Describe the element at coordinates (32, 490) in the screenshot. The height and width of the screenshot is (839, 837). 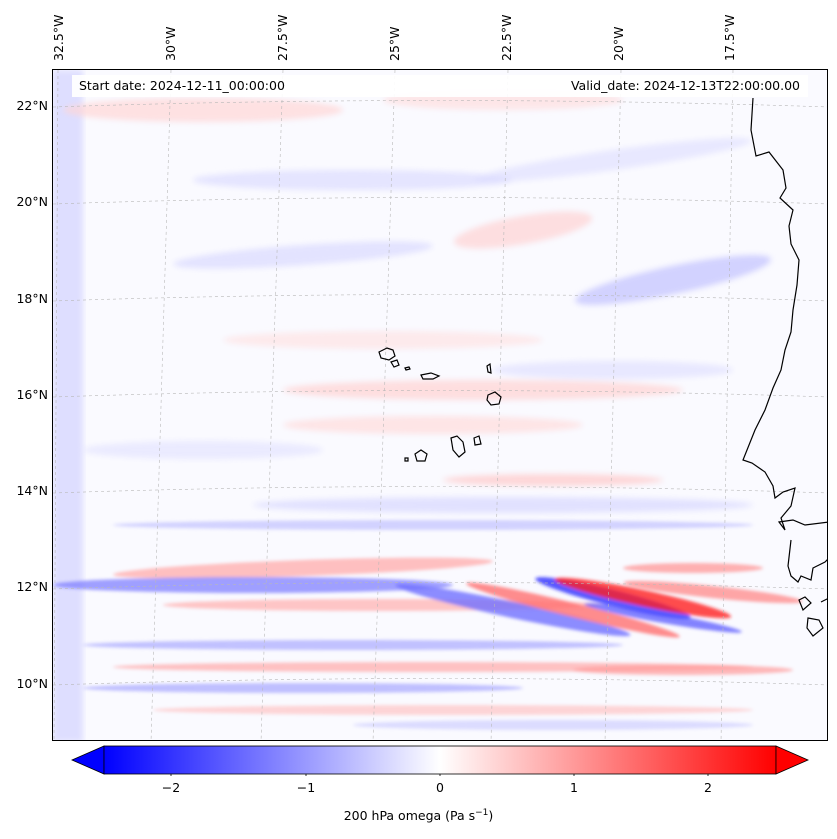
I see `lat-label: 14°N` at that location.